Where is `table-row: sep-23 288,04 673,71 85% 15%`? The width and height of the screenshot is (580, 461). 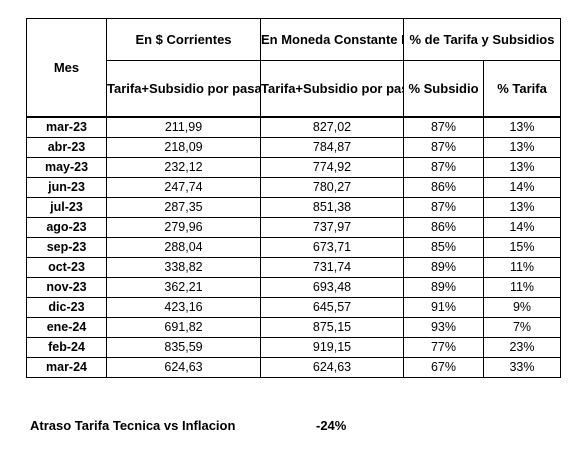
table-row: sep-23 288,04 673,71 85% 15% is located at coordinates (293, 247).